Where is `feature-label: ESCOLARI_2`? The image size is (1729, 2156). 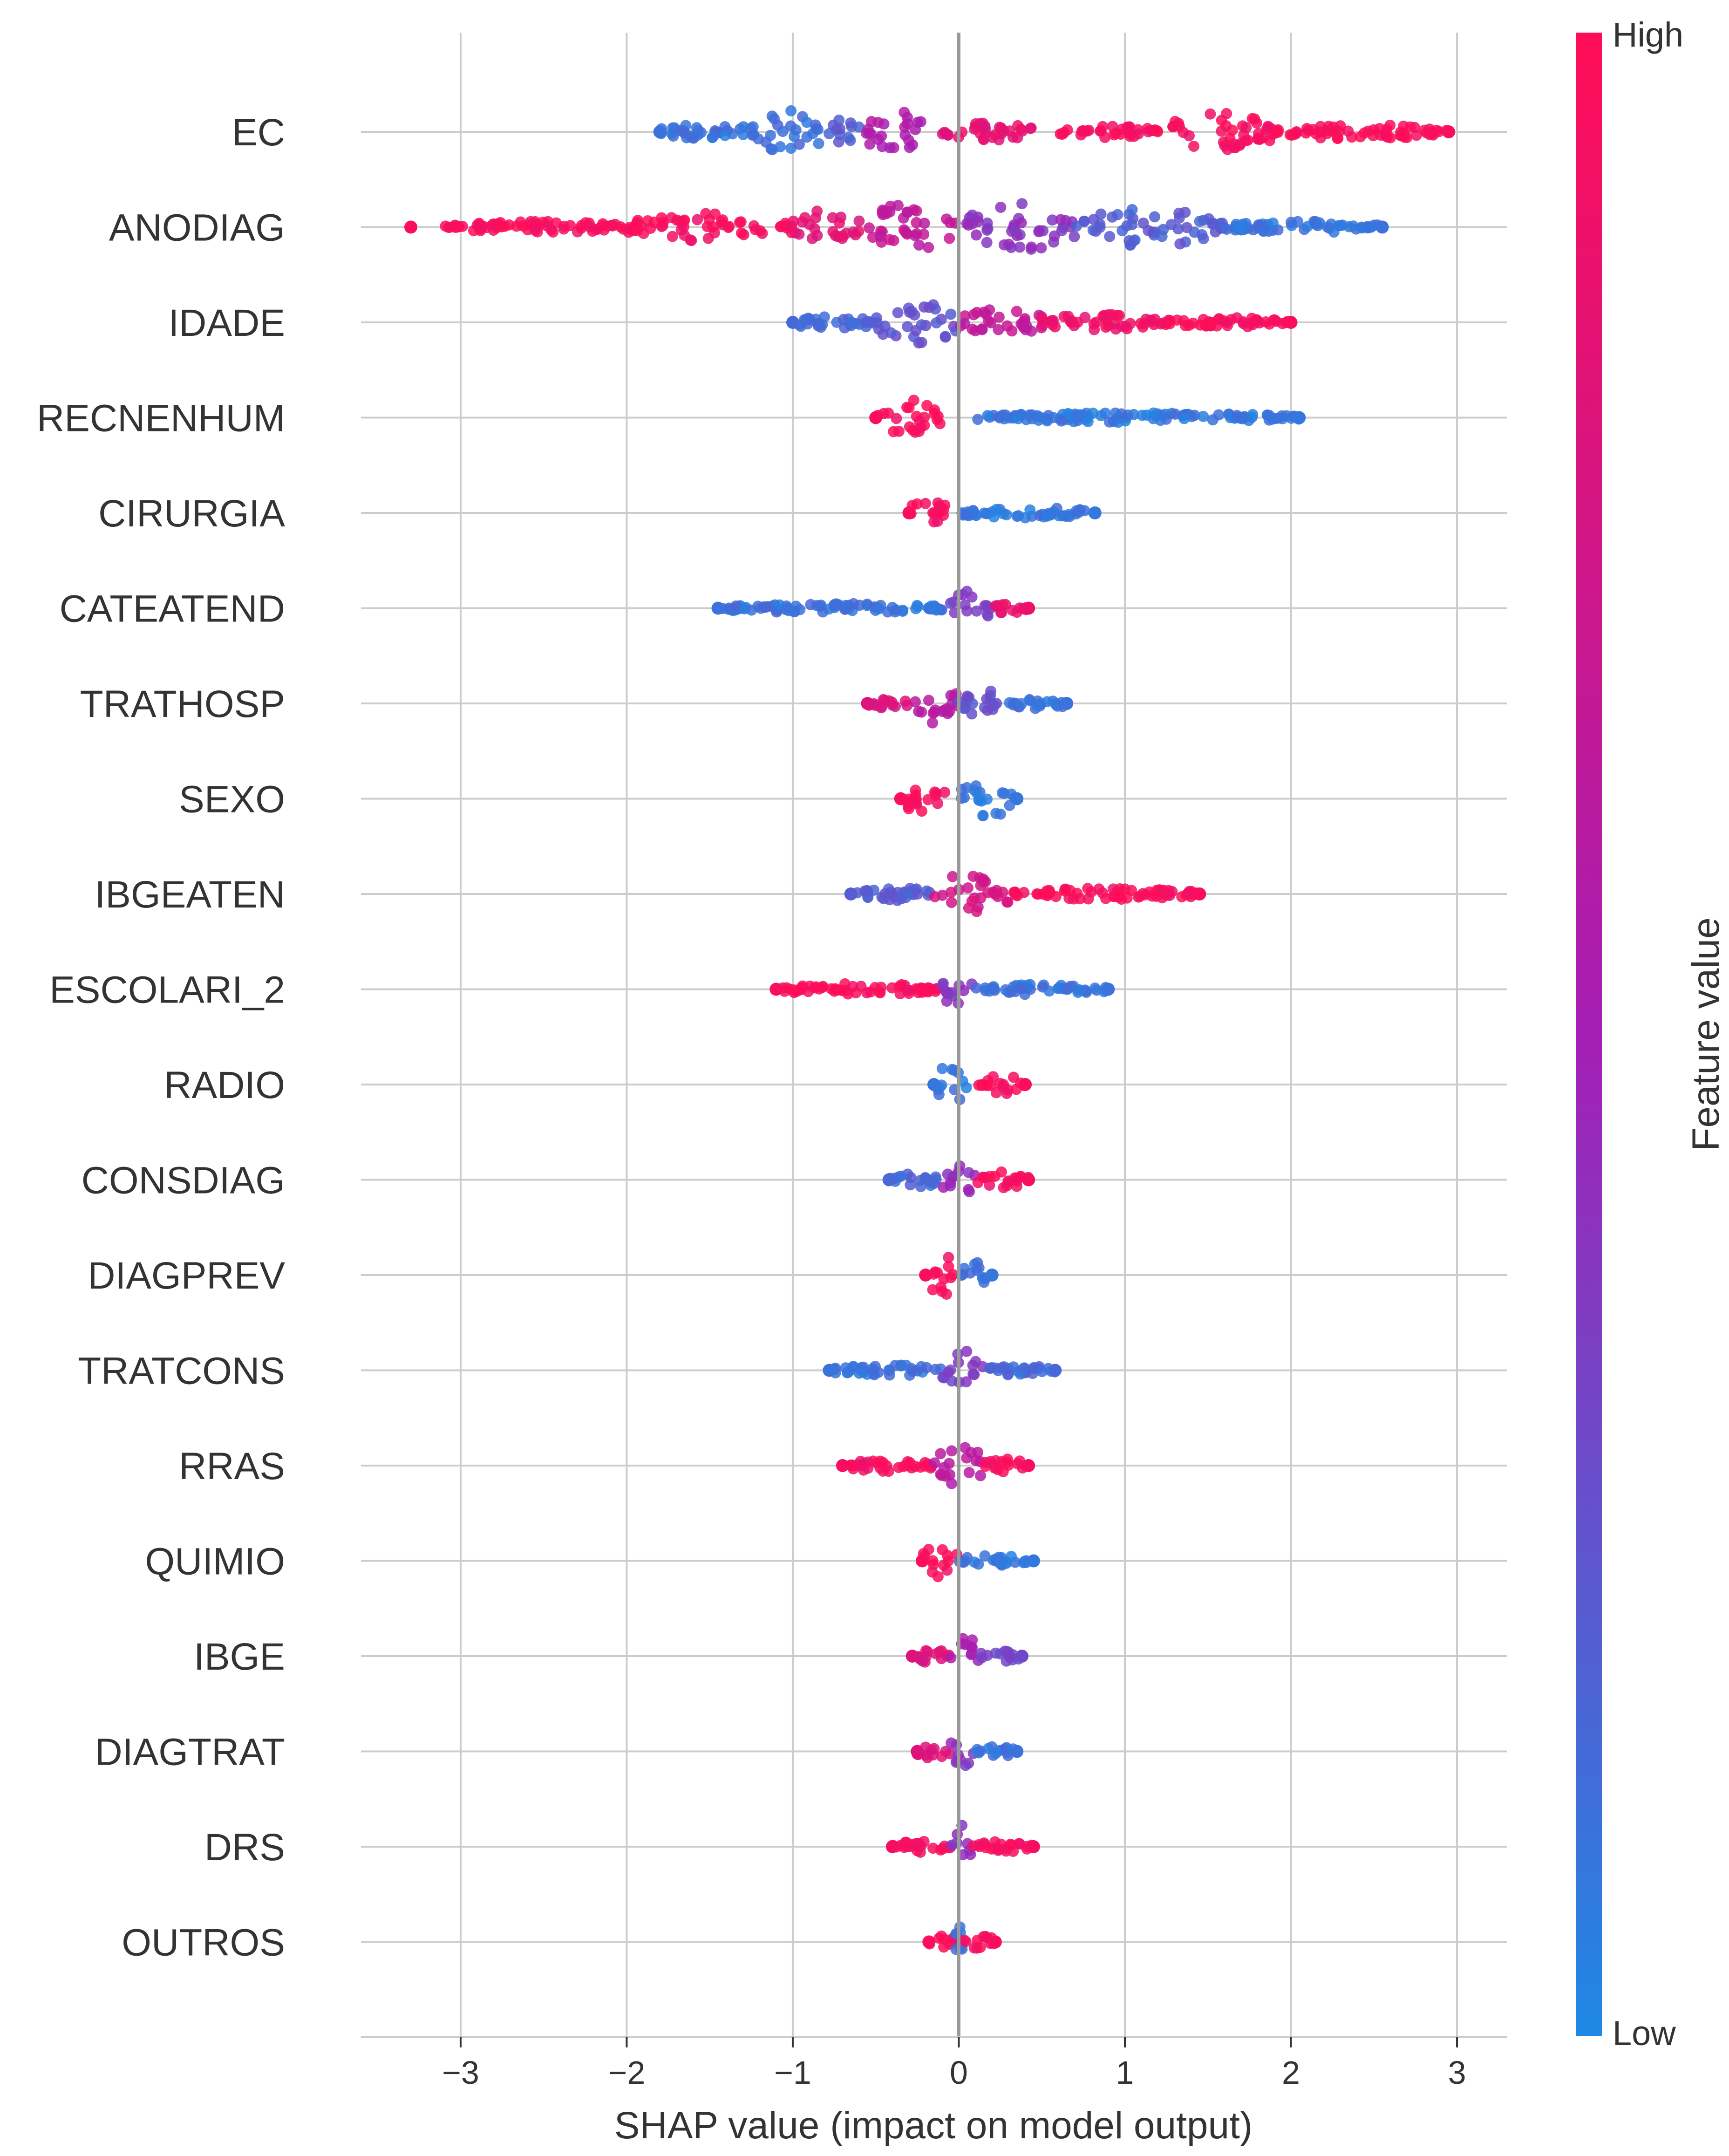
feature-label: ESCOLARI_2 is located at coordinates (167, 990).